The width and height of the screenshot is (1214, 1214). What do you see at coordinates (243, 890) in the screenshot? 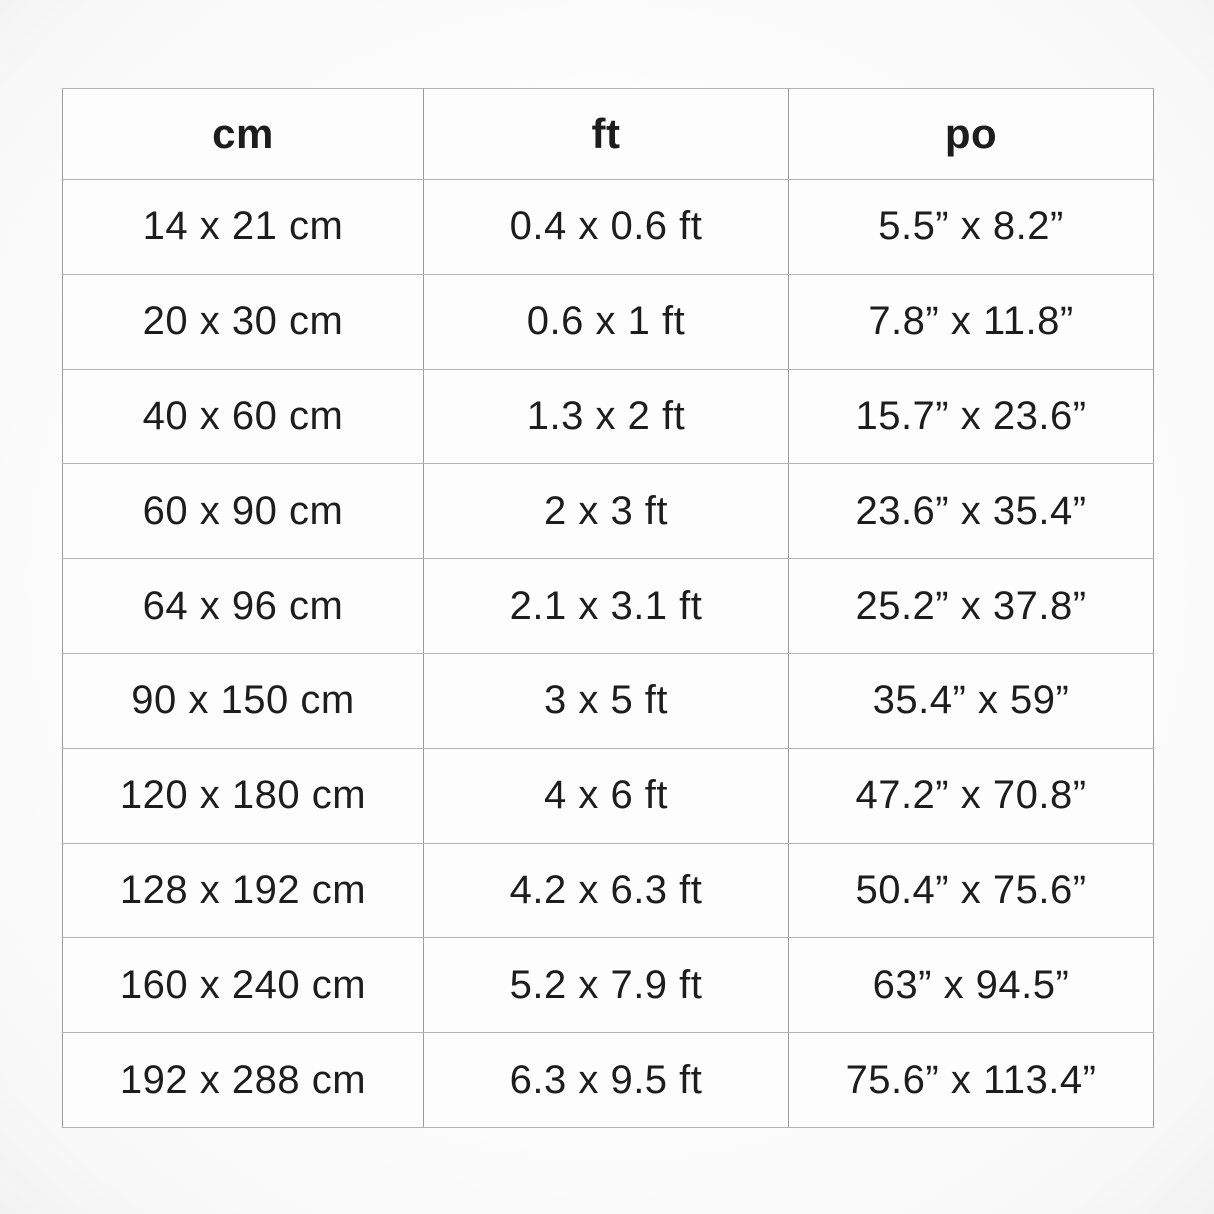
I see `table-cell: 128 x 192 cm` at bounding box center [243, 890].